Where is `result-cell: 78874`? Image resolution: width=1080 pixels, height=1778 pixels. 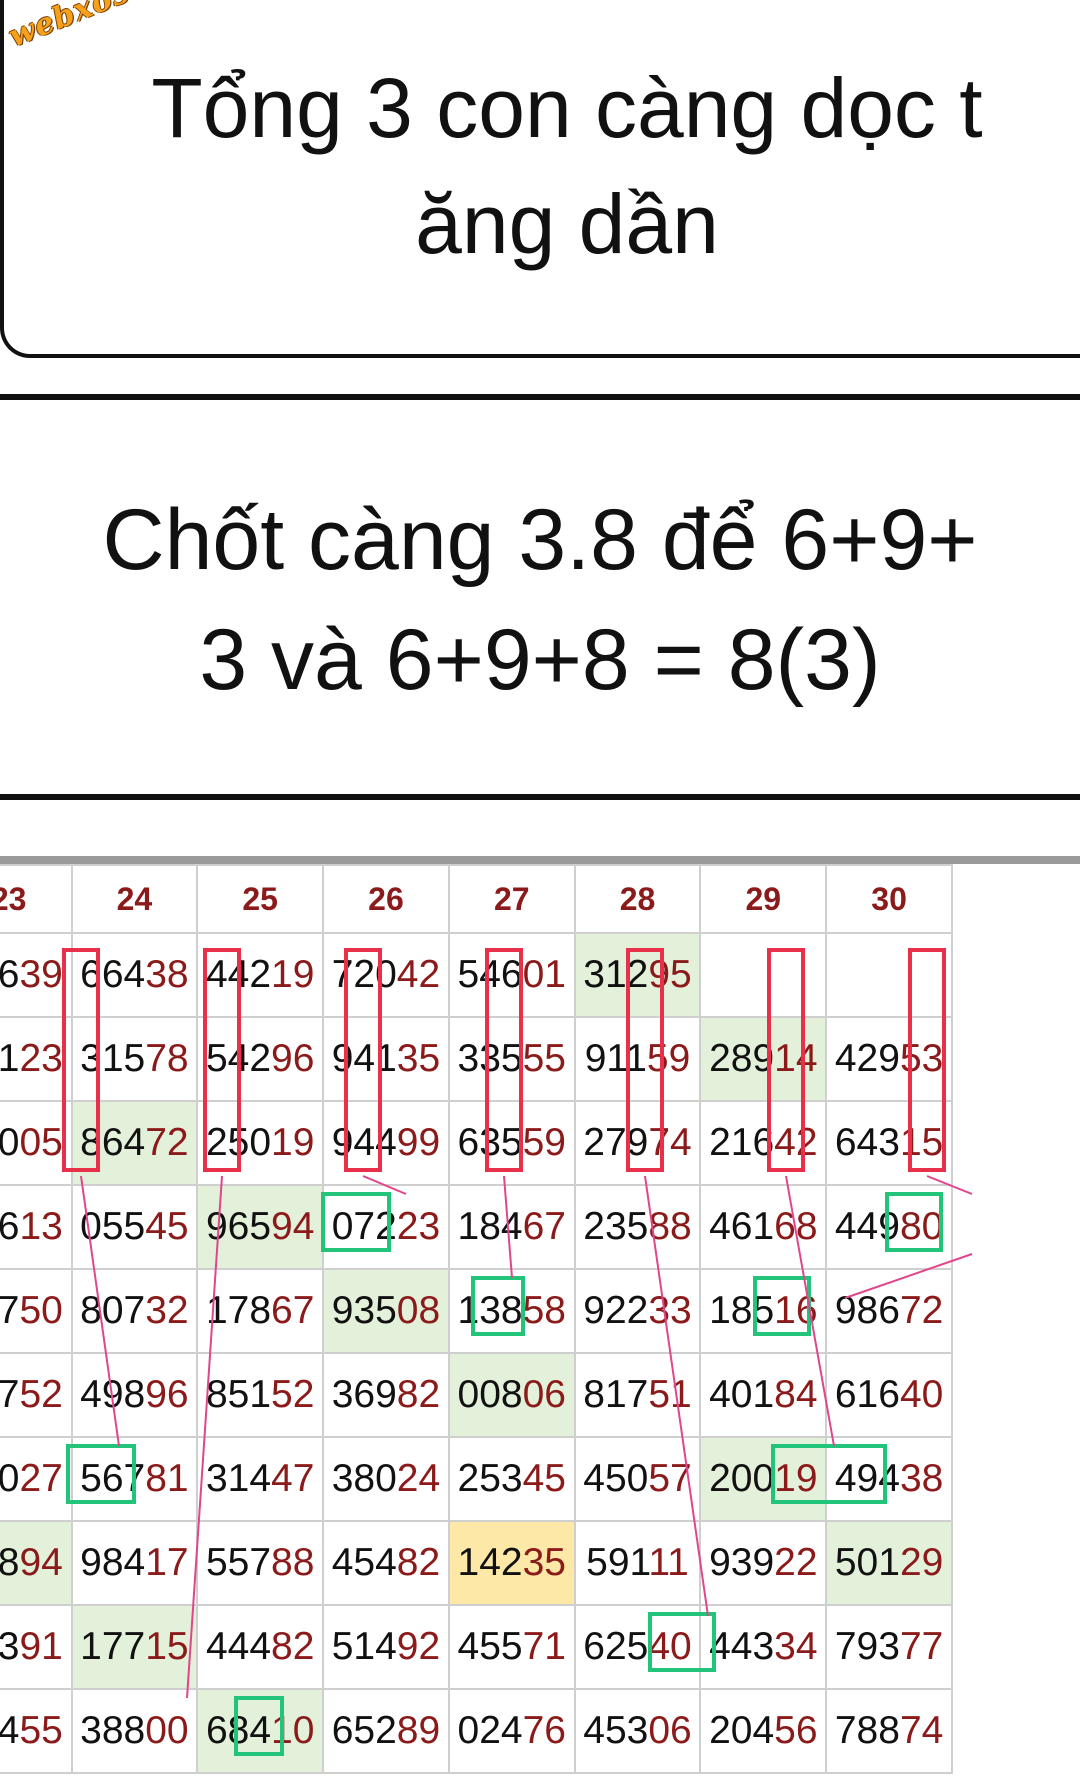
result-cell: 78874 is located at coordinates (889, 1731).